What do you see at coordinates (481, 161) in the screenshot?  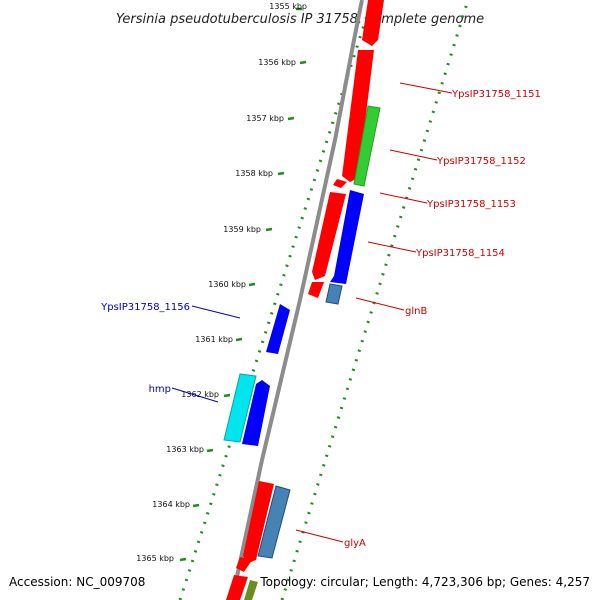 I see `gene-label-ypsip31758-1152: YpsIP31758_1152` at bounding box center [481, 161].